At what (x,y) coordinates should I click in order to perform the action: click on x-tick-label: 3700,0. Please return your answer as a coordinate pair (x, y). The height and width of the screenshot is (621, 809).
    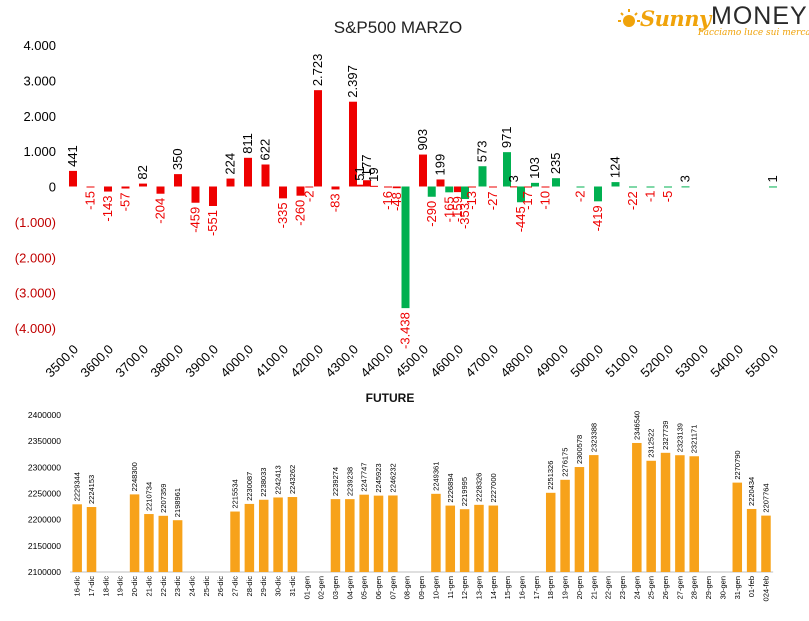
    Looking at the image, I should click on (131, 361).